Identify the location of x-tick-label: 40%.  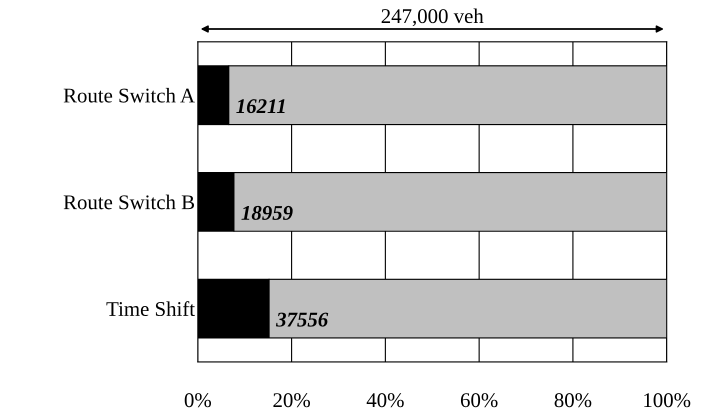
(385, 400).